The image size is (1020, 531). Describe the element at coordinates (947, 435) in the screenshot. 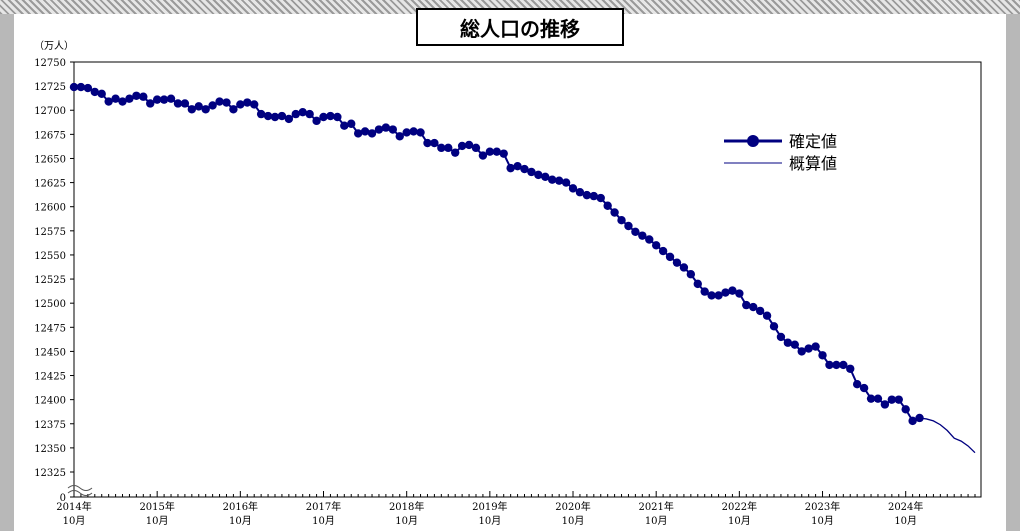

I see `series-estimate-line` at that location.